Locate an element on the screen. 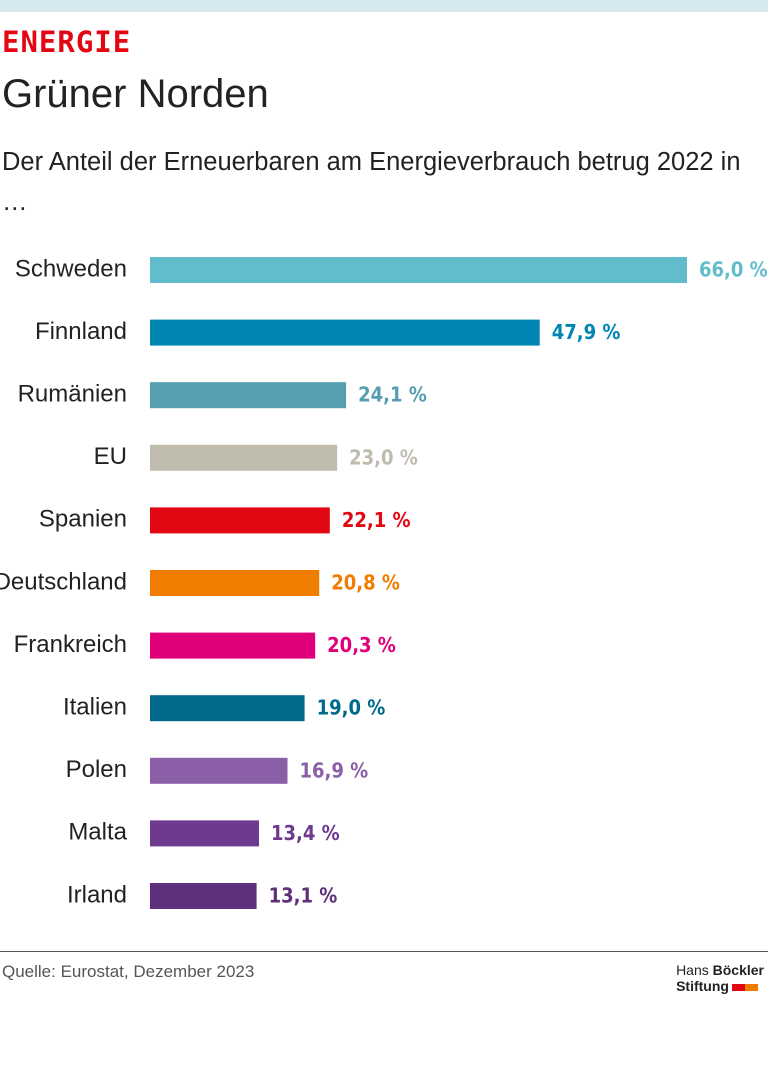 The image size is (768, 1092). category-label: Finnland is located at coordinates (81, 331).